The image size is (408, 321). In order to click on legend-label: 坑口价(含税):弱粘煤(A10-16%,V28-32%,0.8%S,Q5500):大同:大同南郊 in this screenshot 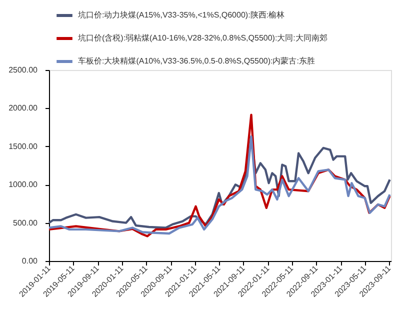, I will do `click(202, 38)`.